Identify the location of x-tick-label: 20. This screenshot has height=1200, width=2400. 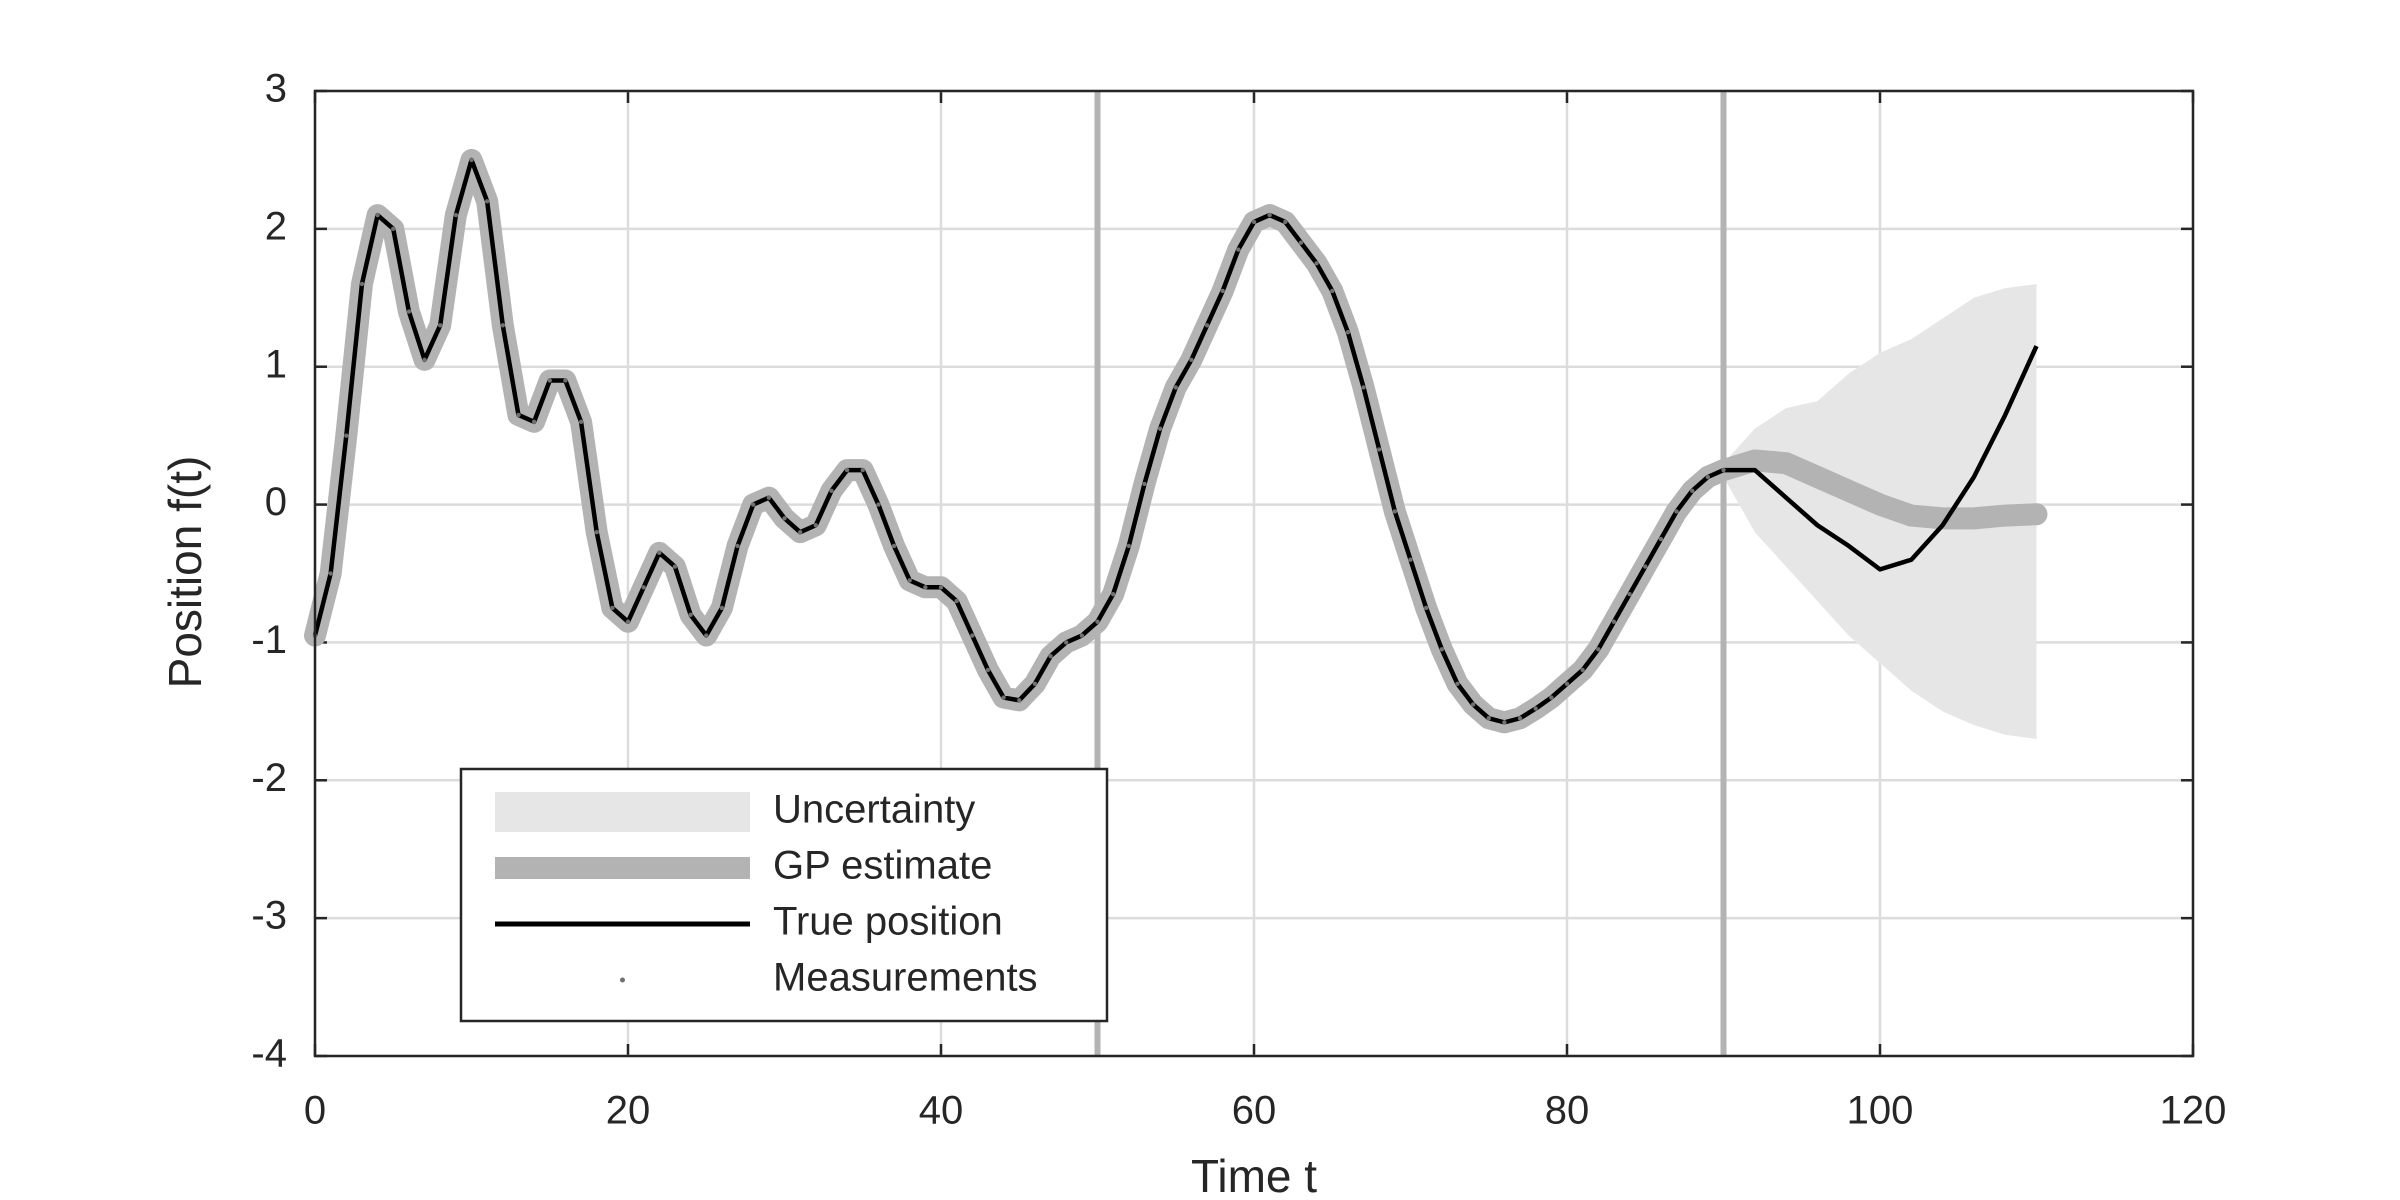
(628, 1111).